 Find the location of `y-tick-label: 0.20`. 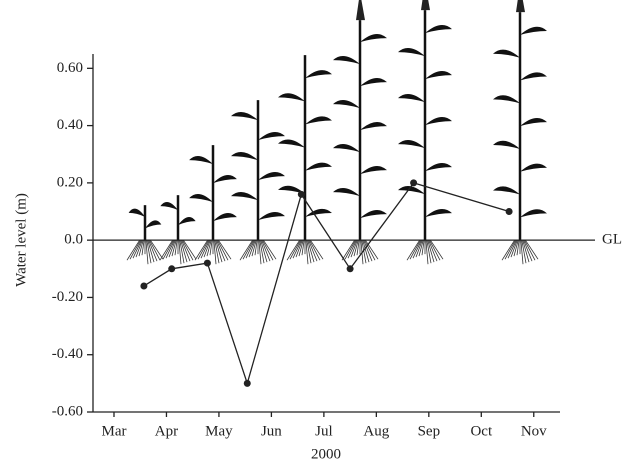

y-tick-label: 0.20 is located at coordinates (70, 182).